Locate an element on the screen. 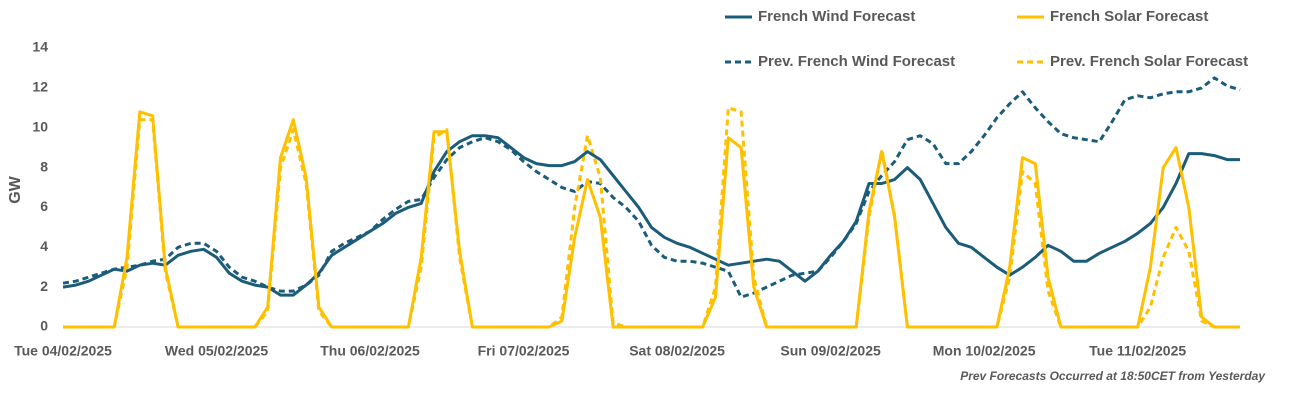 The image size is (1299, 404). legend-label: Prev. French Wind Forecast is located at coordinates (856, 61).